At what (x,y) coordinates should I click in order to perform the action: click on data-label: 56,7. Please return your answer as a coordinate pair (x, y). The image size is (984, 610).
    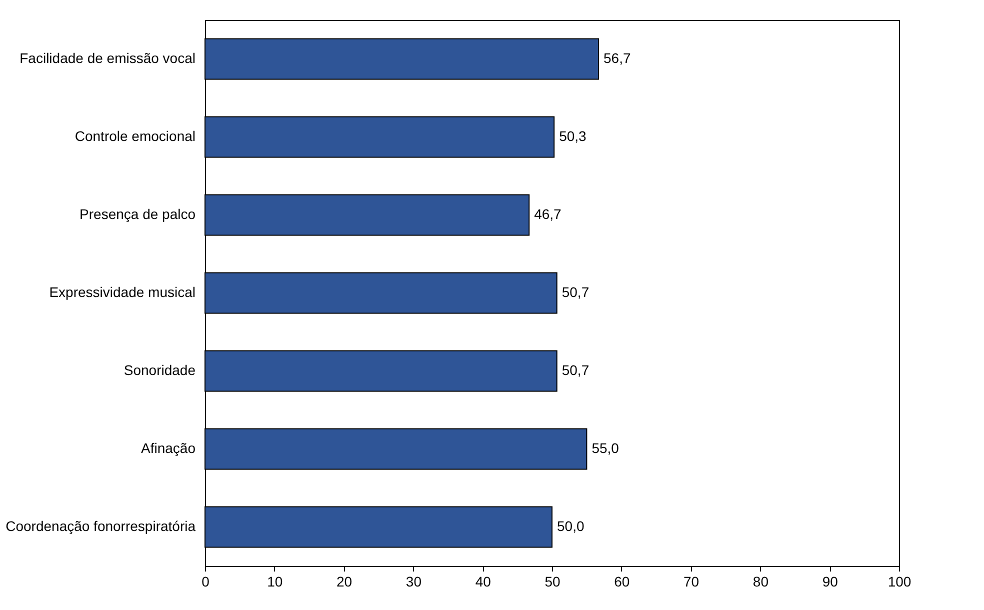
    Looking at the image, I should click on (617, 58).